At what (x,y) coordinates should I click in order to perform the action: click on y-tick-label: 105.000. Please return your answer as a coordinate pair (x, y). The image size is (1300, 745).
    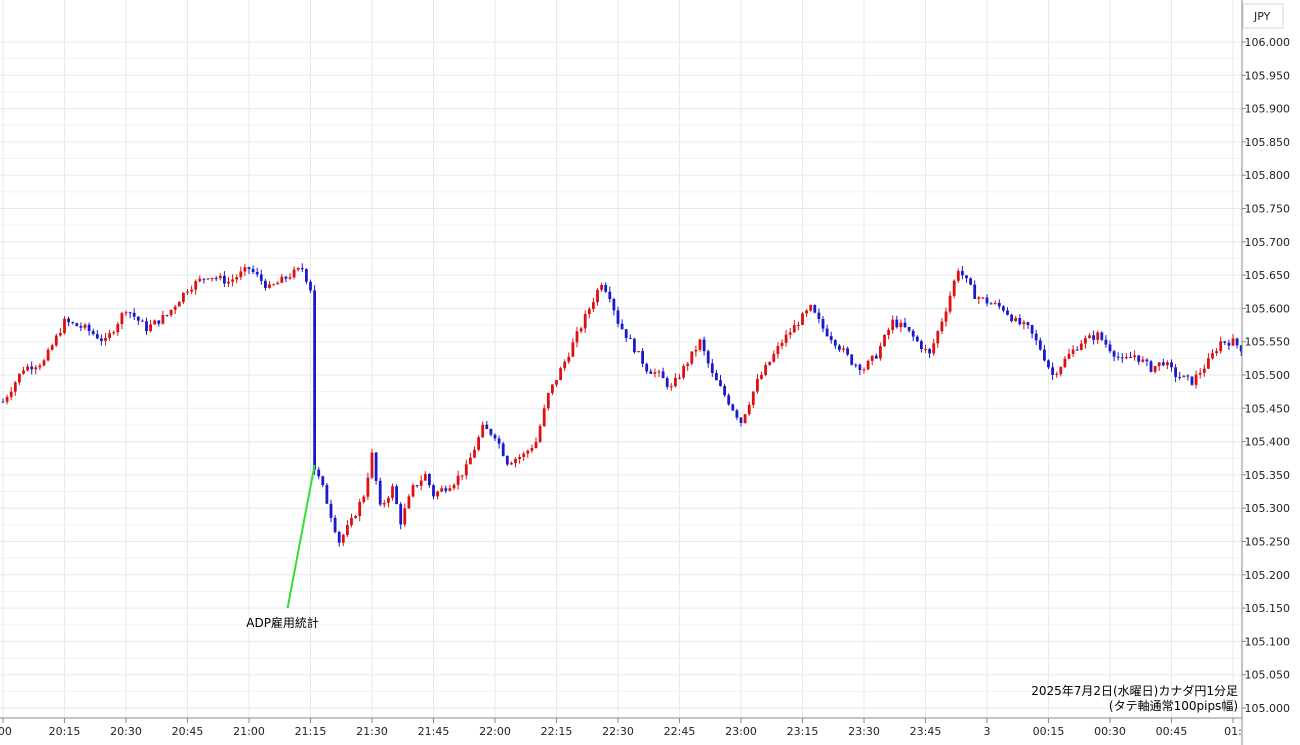
    Looking at the image, I should click on (1268, 708).